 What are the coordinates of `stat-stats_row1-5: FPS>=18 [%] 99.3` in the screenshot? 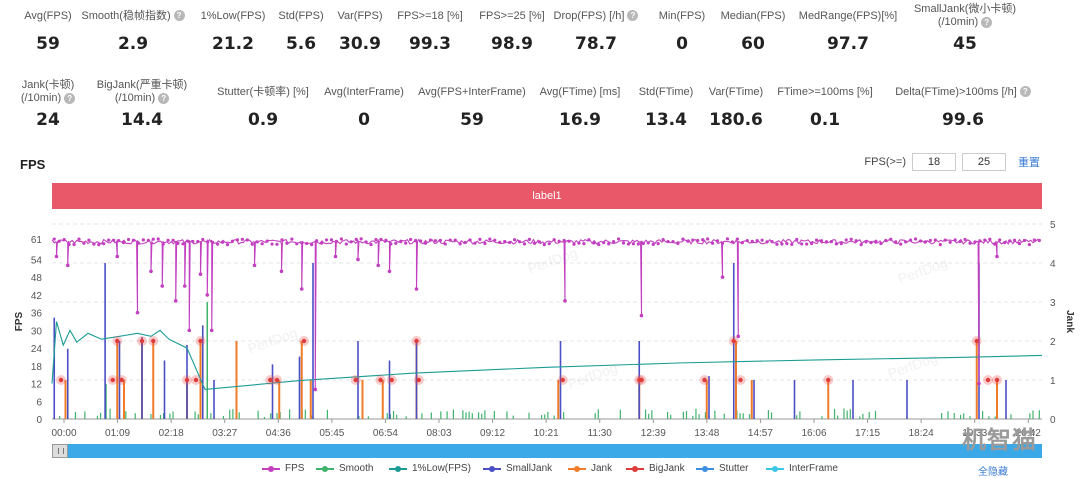 It's located at (430, 28).